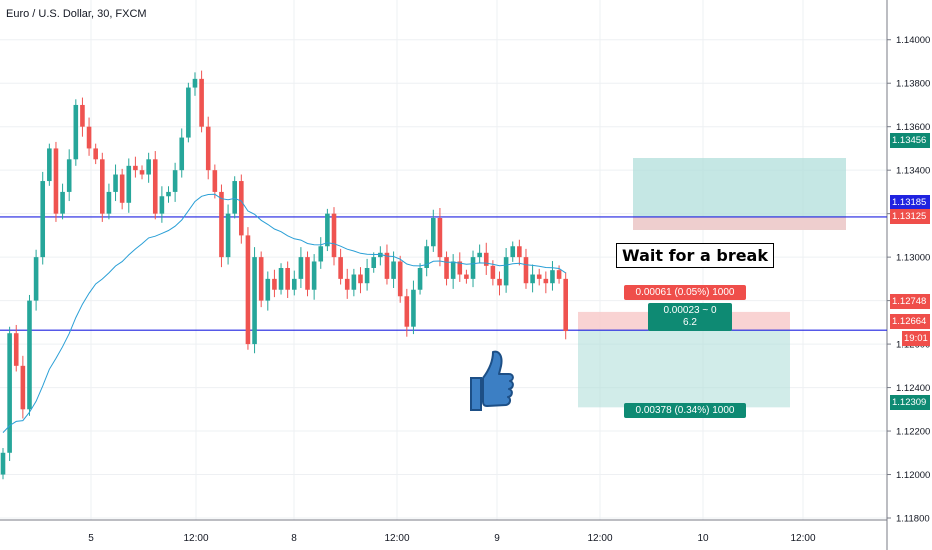  What do you see at coordinates (913, 40) in the screenshot?
I see `y-tick-label: 1.14000` at bounding box center [913, 40].